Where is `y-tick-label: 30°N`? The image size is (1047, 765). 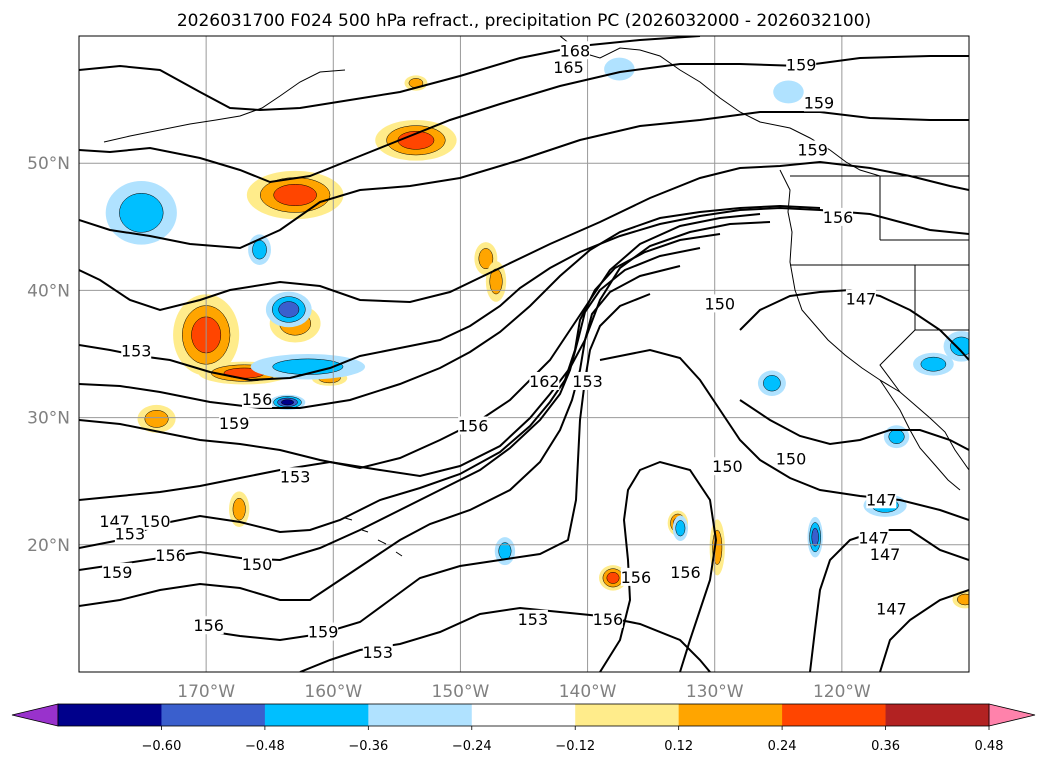 y-tick-label: 30°N is located at coordinates (48, 419).